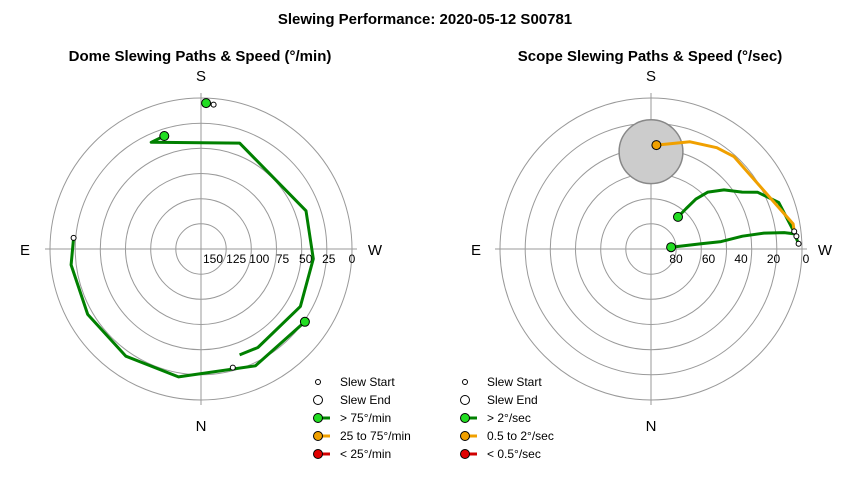 The width and height of the screenshot is (850, 480). I want to click on dome-legend-item: Slew End, so click(352, 400).